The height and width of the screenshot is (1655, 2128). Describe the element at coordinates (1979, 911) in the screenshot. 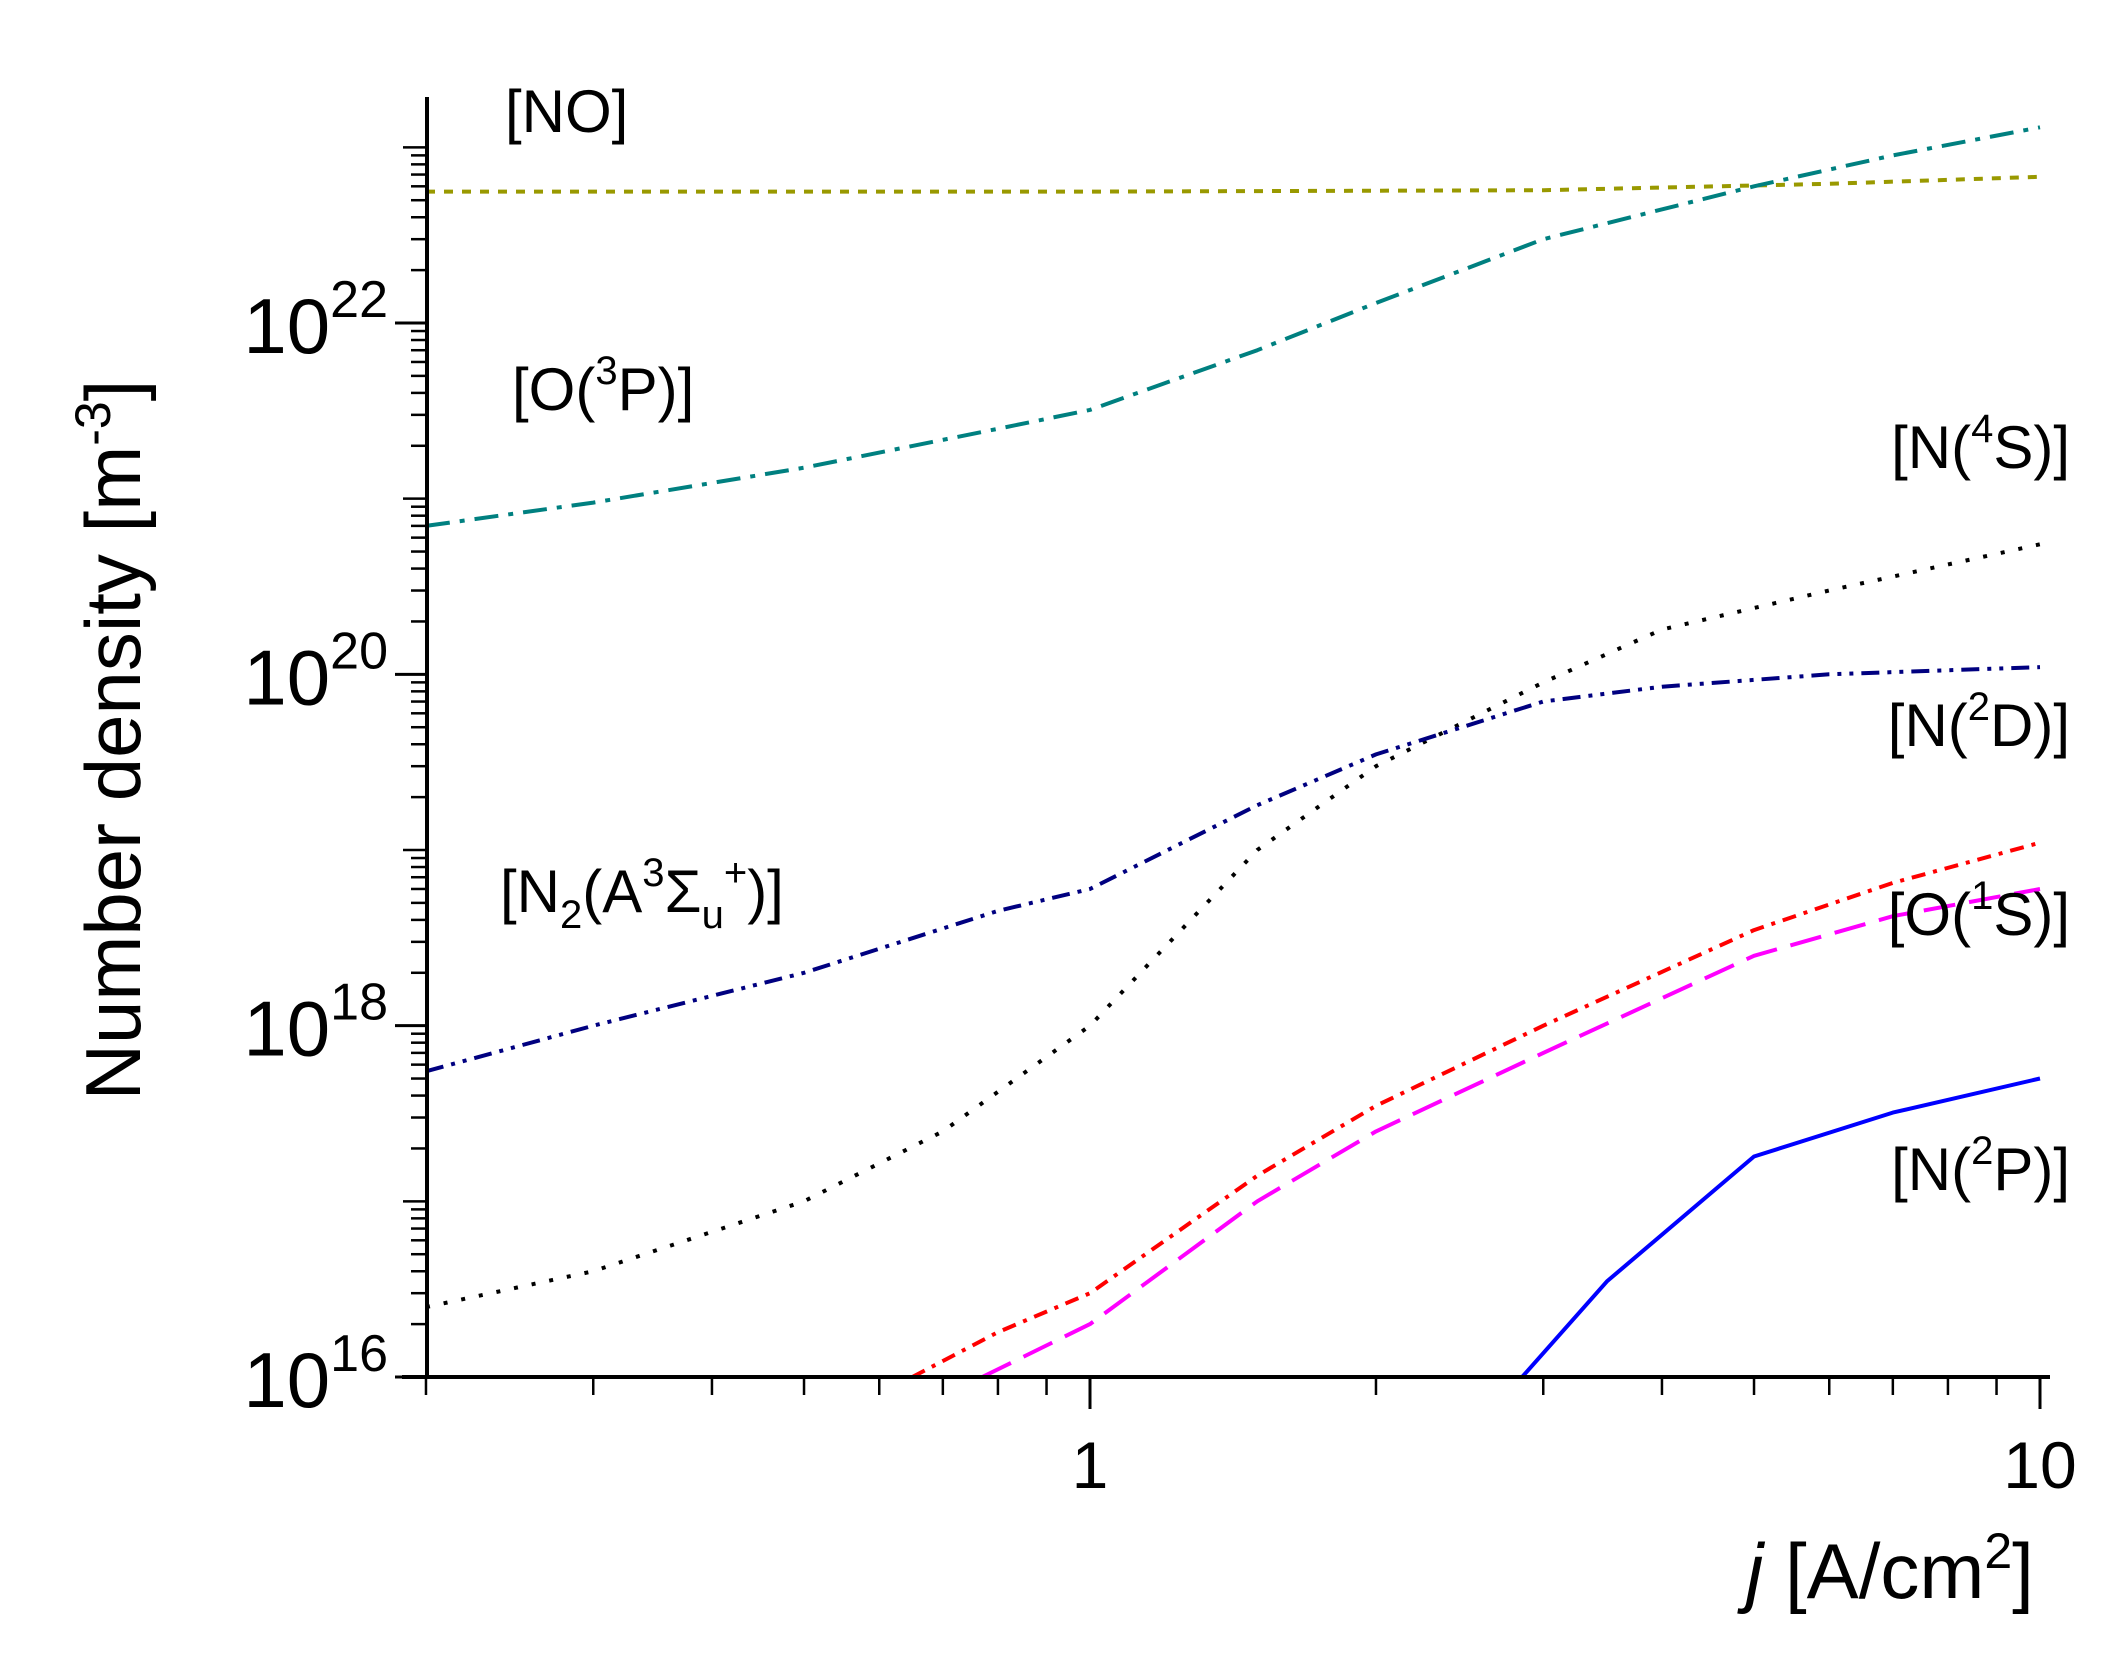

I see `series-label-o1s: [O(1S)]` at that location.